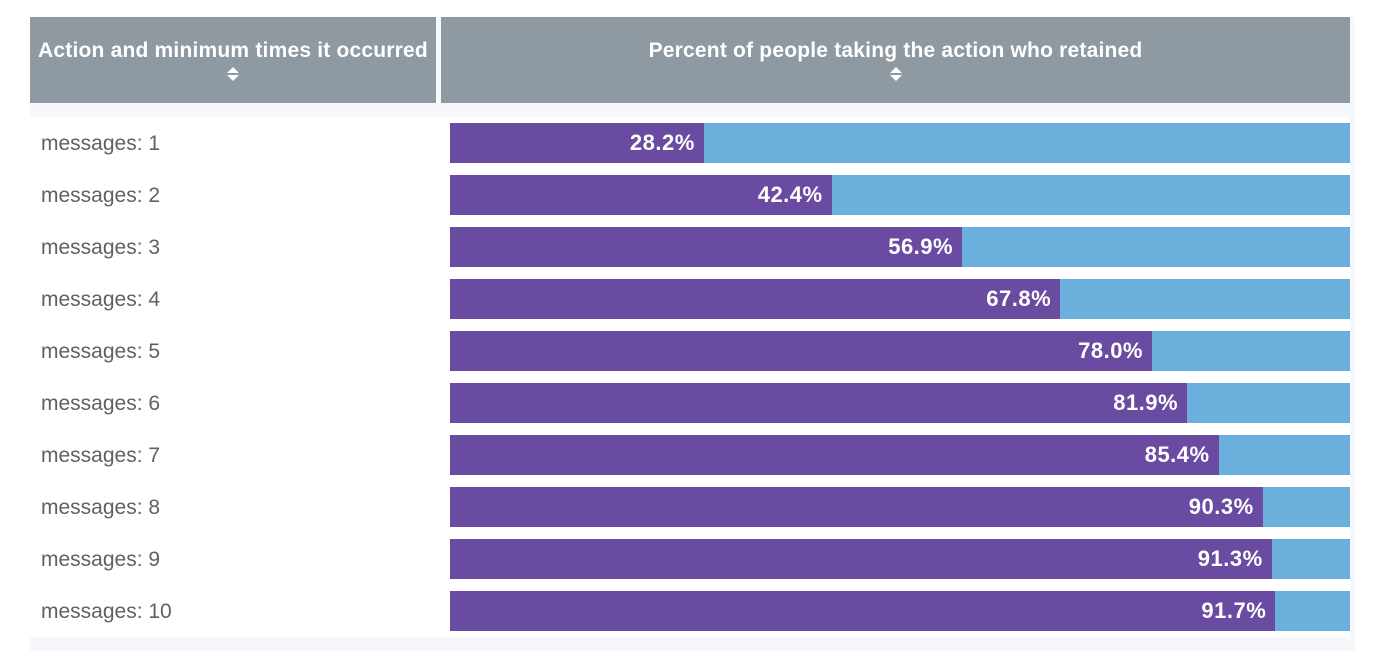 The height and width of the screenshot is (651, 1376). Describe the element at coordinates (819, 403) in the screenshot. I see `bar-fill: 81.9%` at that location.